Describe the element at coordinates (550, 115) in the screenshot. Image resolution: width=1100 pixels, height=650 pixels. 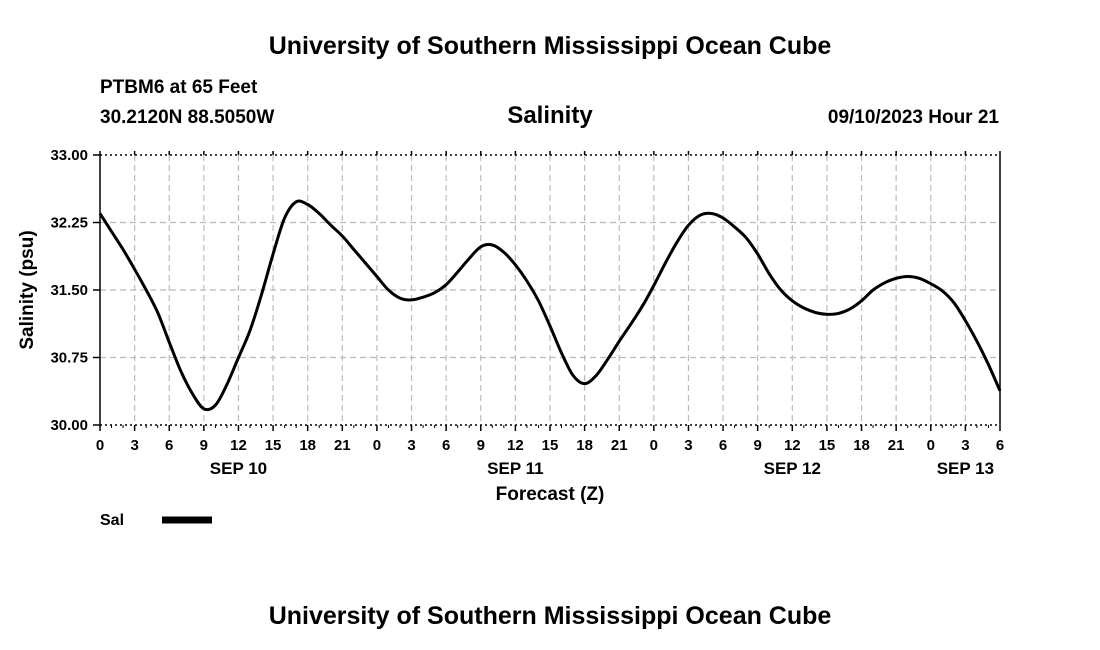
I see `chart-title: Salinity` at that location.